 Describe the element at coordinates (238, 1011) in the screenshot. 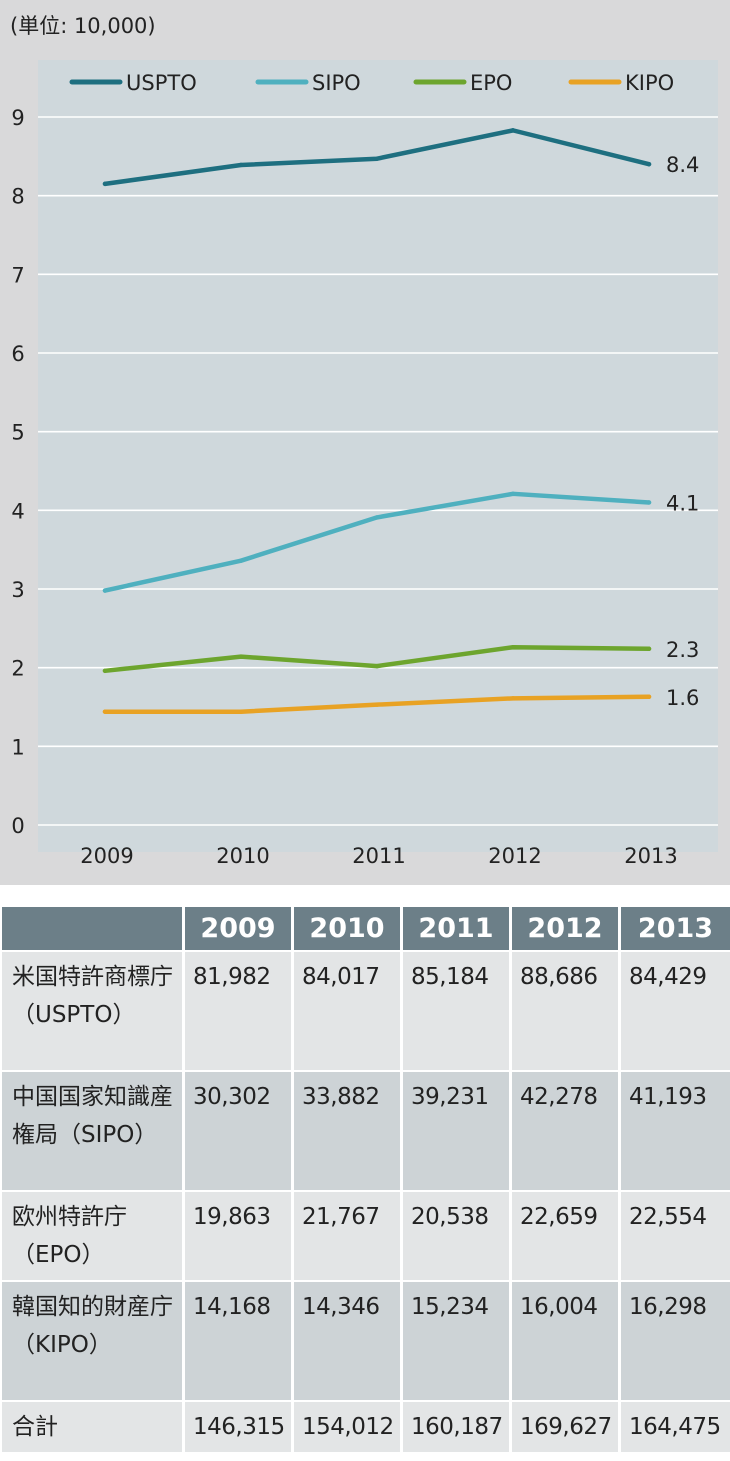

I see `table-cell: 81,982` at that location.